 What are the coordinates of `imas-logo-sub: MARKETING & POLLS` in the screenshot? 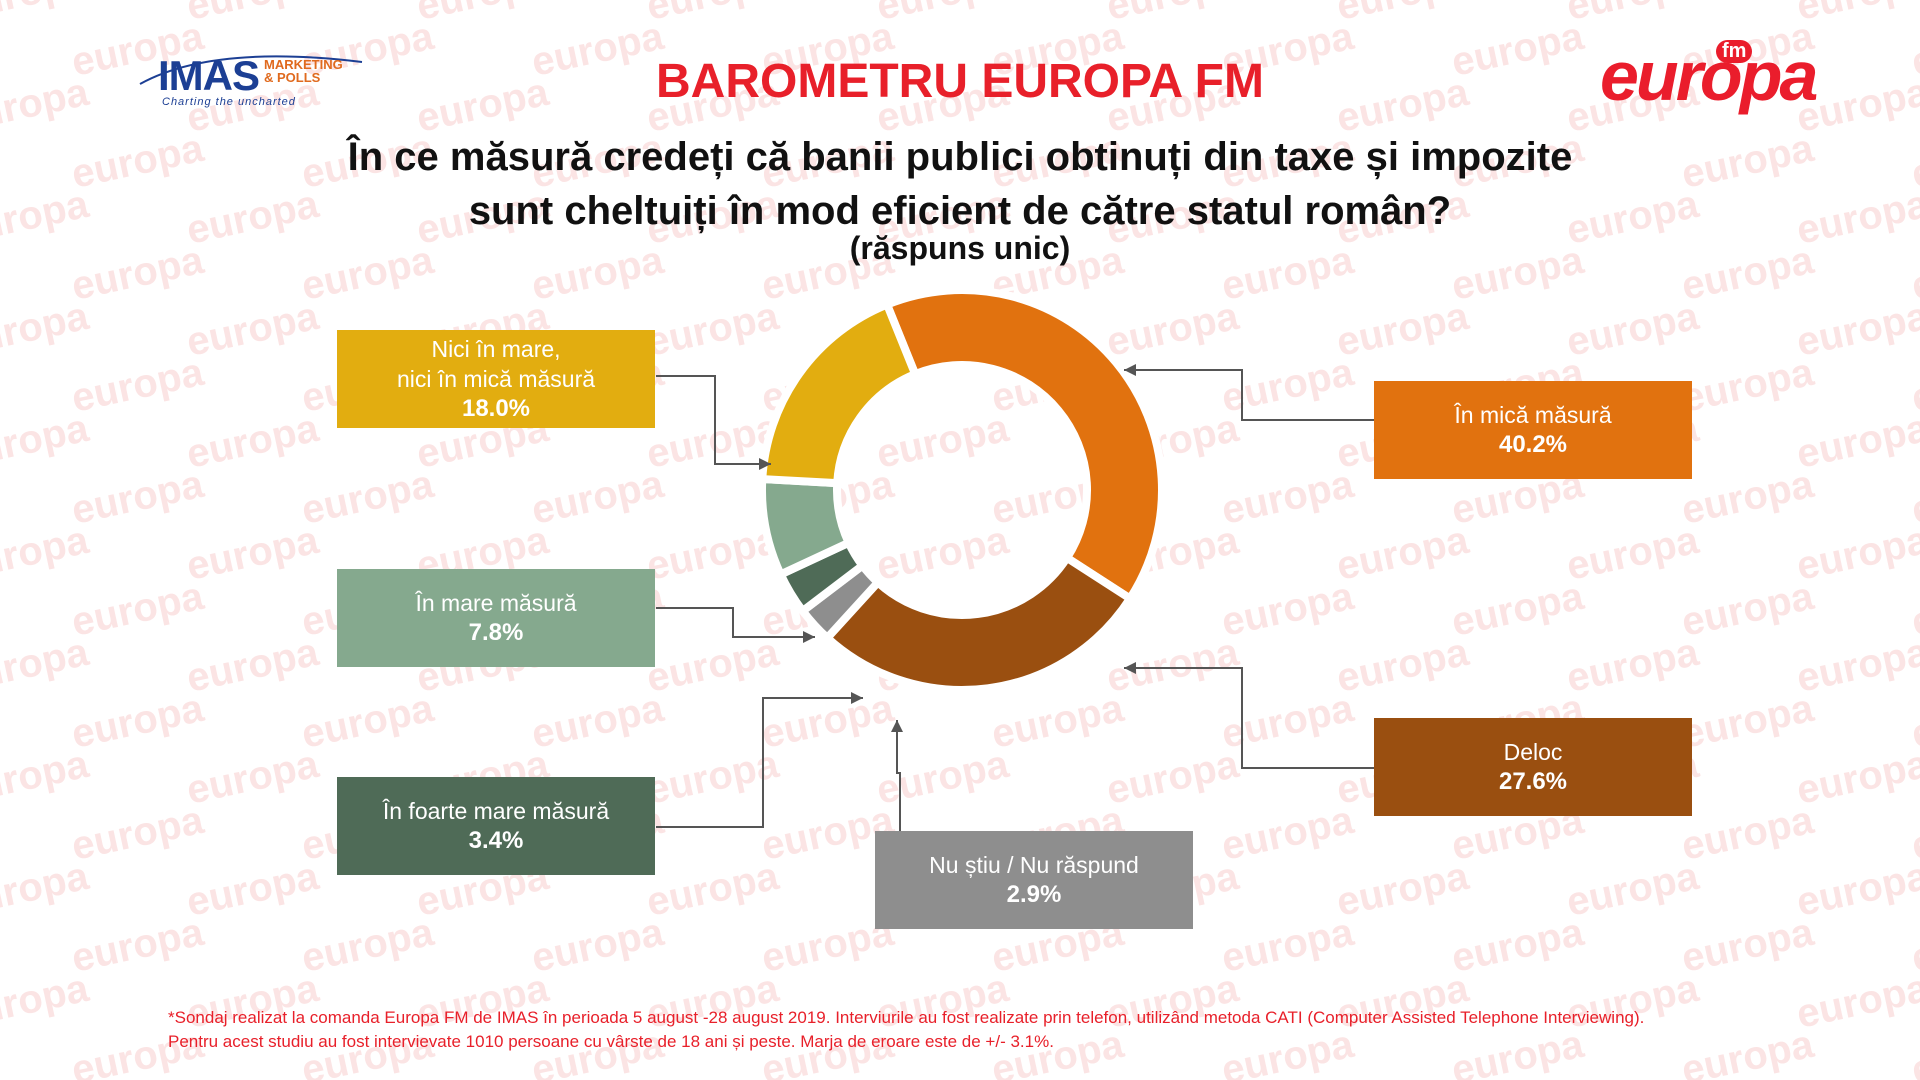 It's located at (303, 71).